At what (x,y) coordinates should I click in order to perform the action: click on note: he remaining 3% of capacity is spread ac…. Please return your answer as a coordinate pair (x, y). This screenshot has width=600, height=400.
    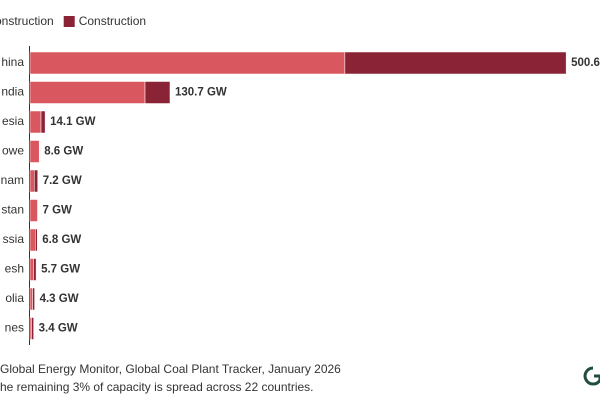
    Looking at the image, I should click on (157, 387).